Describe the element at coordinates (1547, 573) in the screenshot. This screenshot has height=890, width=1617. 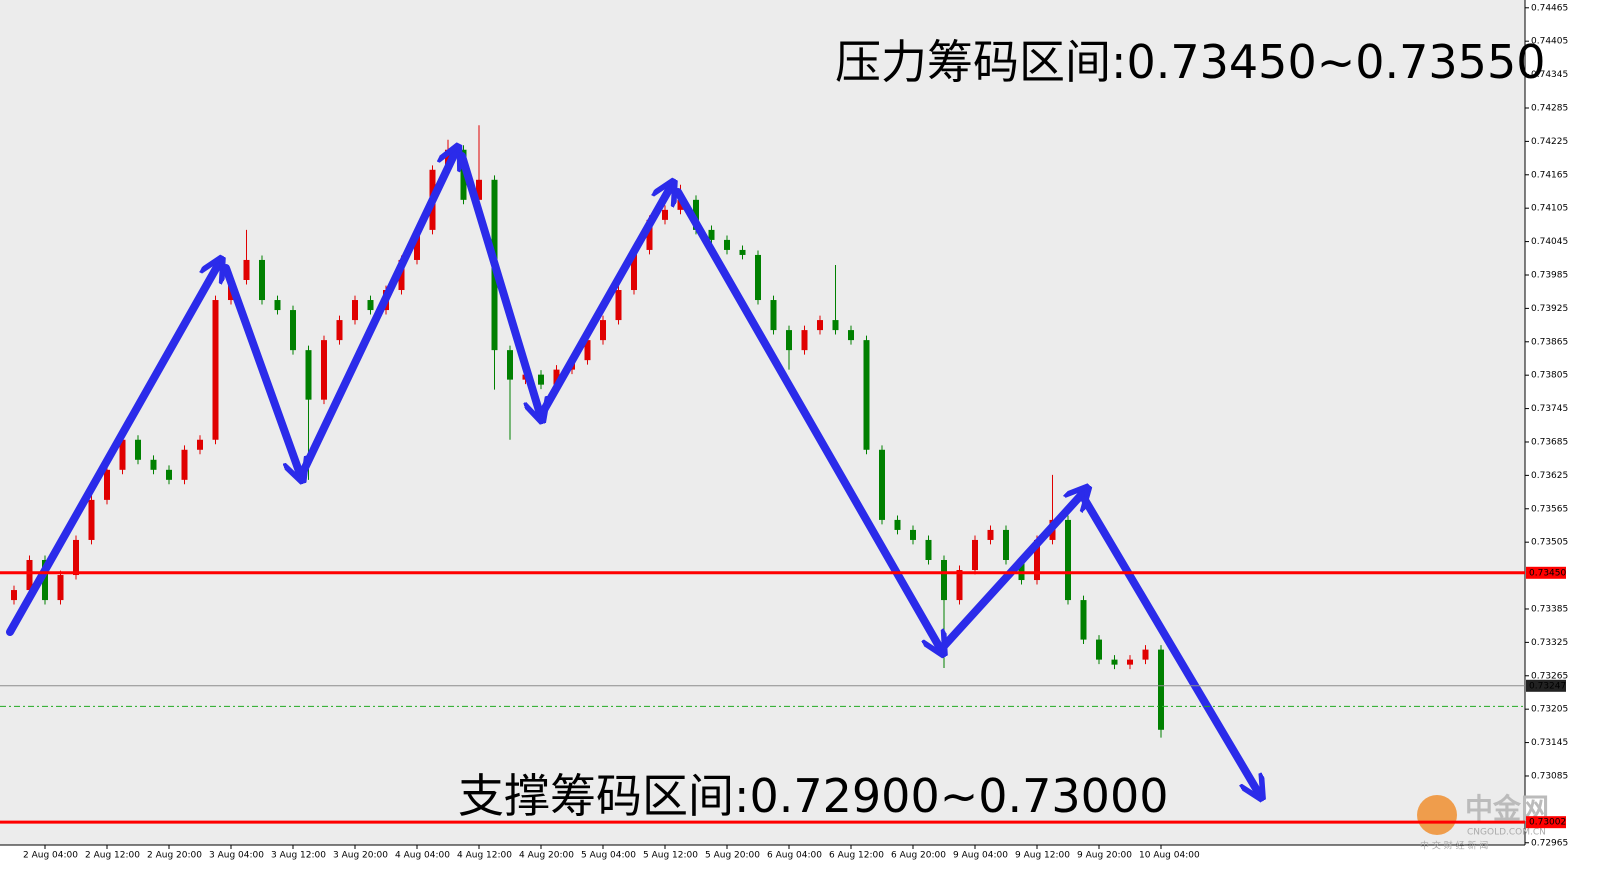
I see `price-tag-label: 0.73450` at that location.